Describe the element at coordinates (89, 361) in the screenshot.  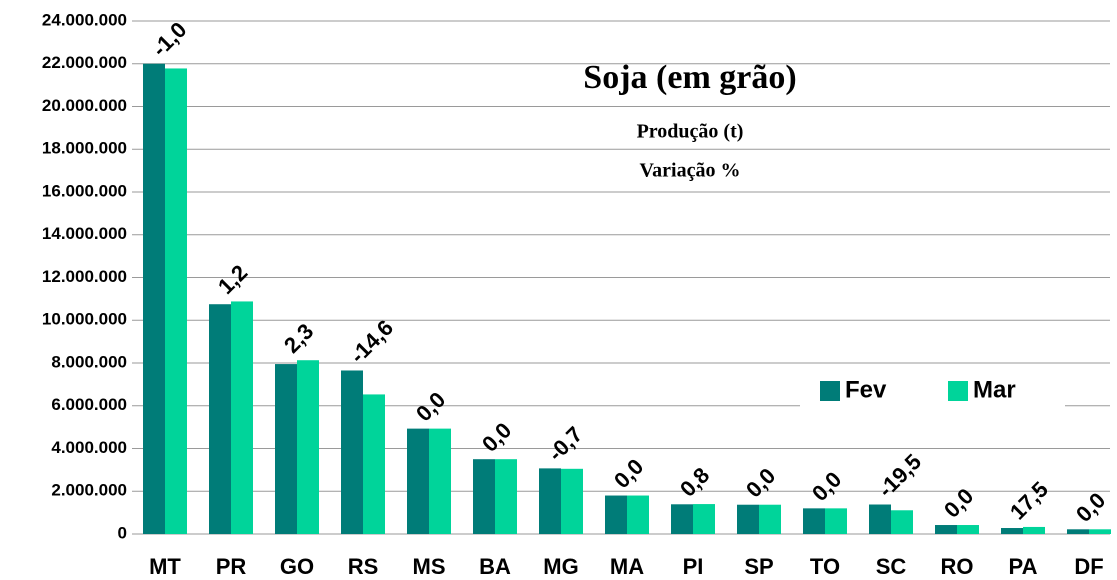
I see `y-tick-label: 8.000.000` at that location.